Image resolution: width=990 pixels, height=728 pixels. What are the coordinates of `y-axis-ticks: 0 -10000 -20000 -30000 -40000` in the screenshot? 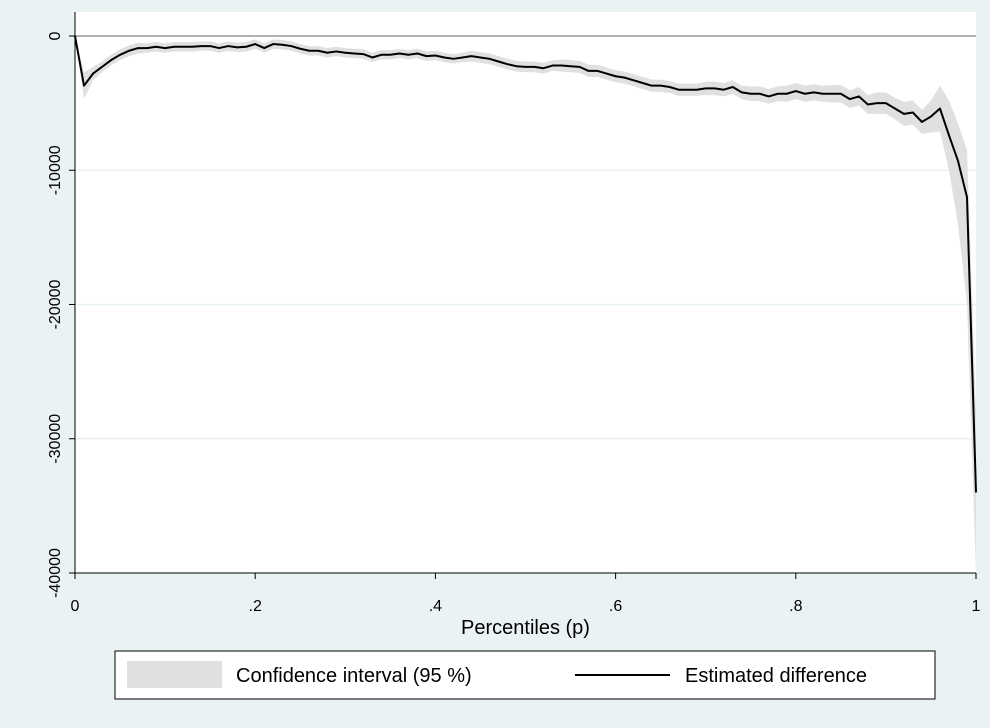 It's located at (61, 314).